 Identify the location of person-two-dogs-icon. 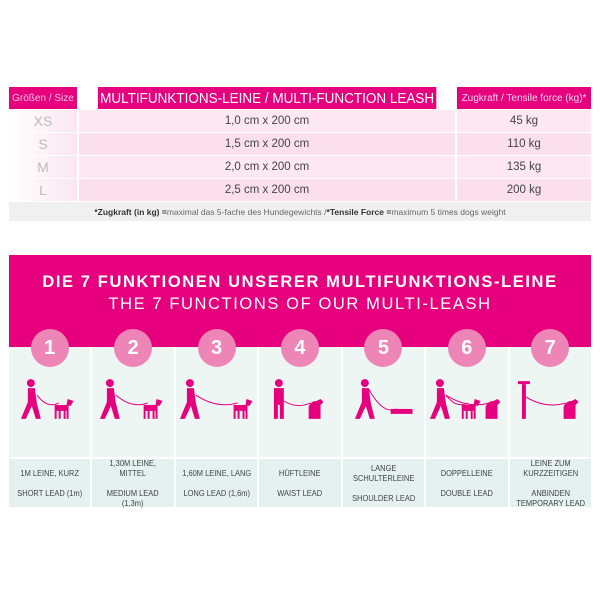
(465, 399).